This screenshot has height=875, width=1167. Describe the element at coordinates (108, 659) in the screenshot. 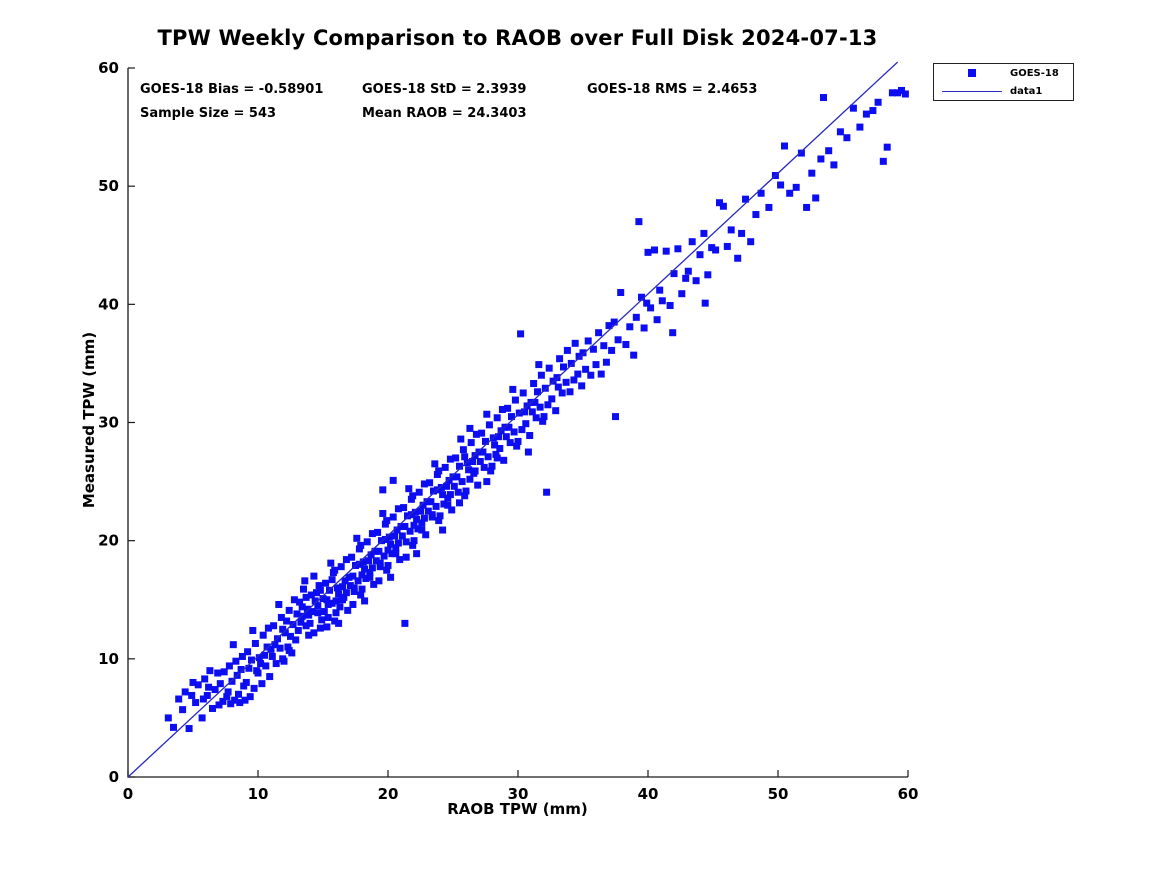

I see `y-tick-label: 10` at that location.